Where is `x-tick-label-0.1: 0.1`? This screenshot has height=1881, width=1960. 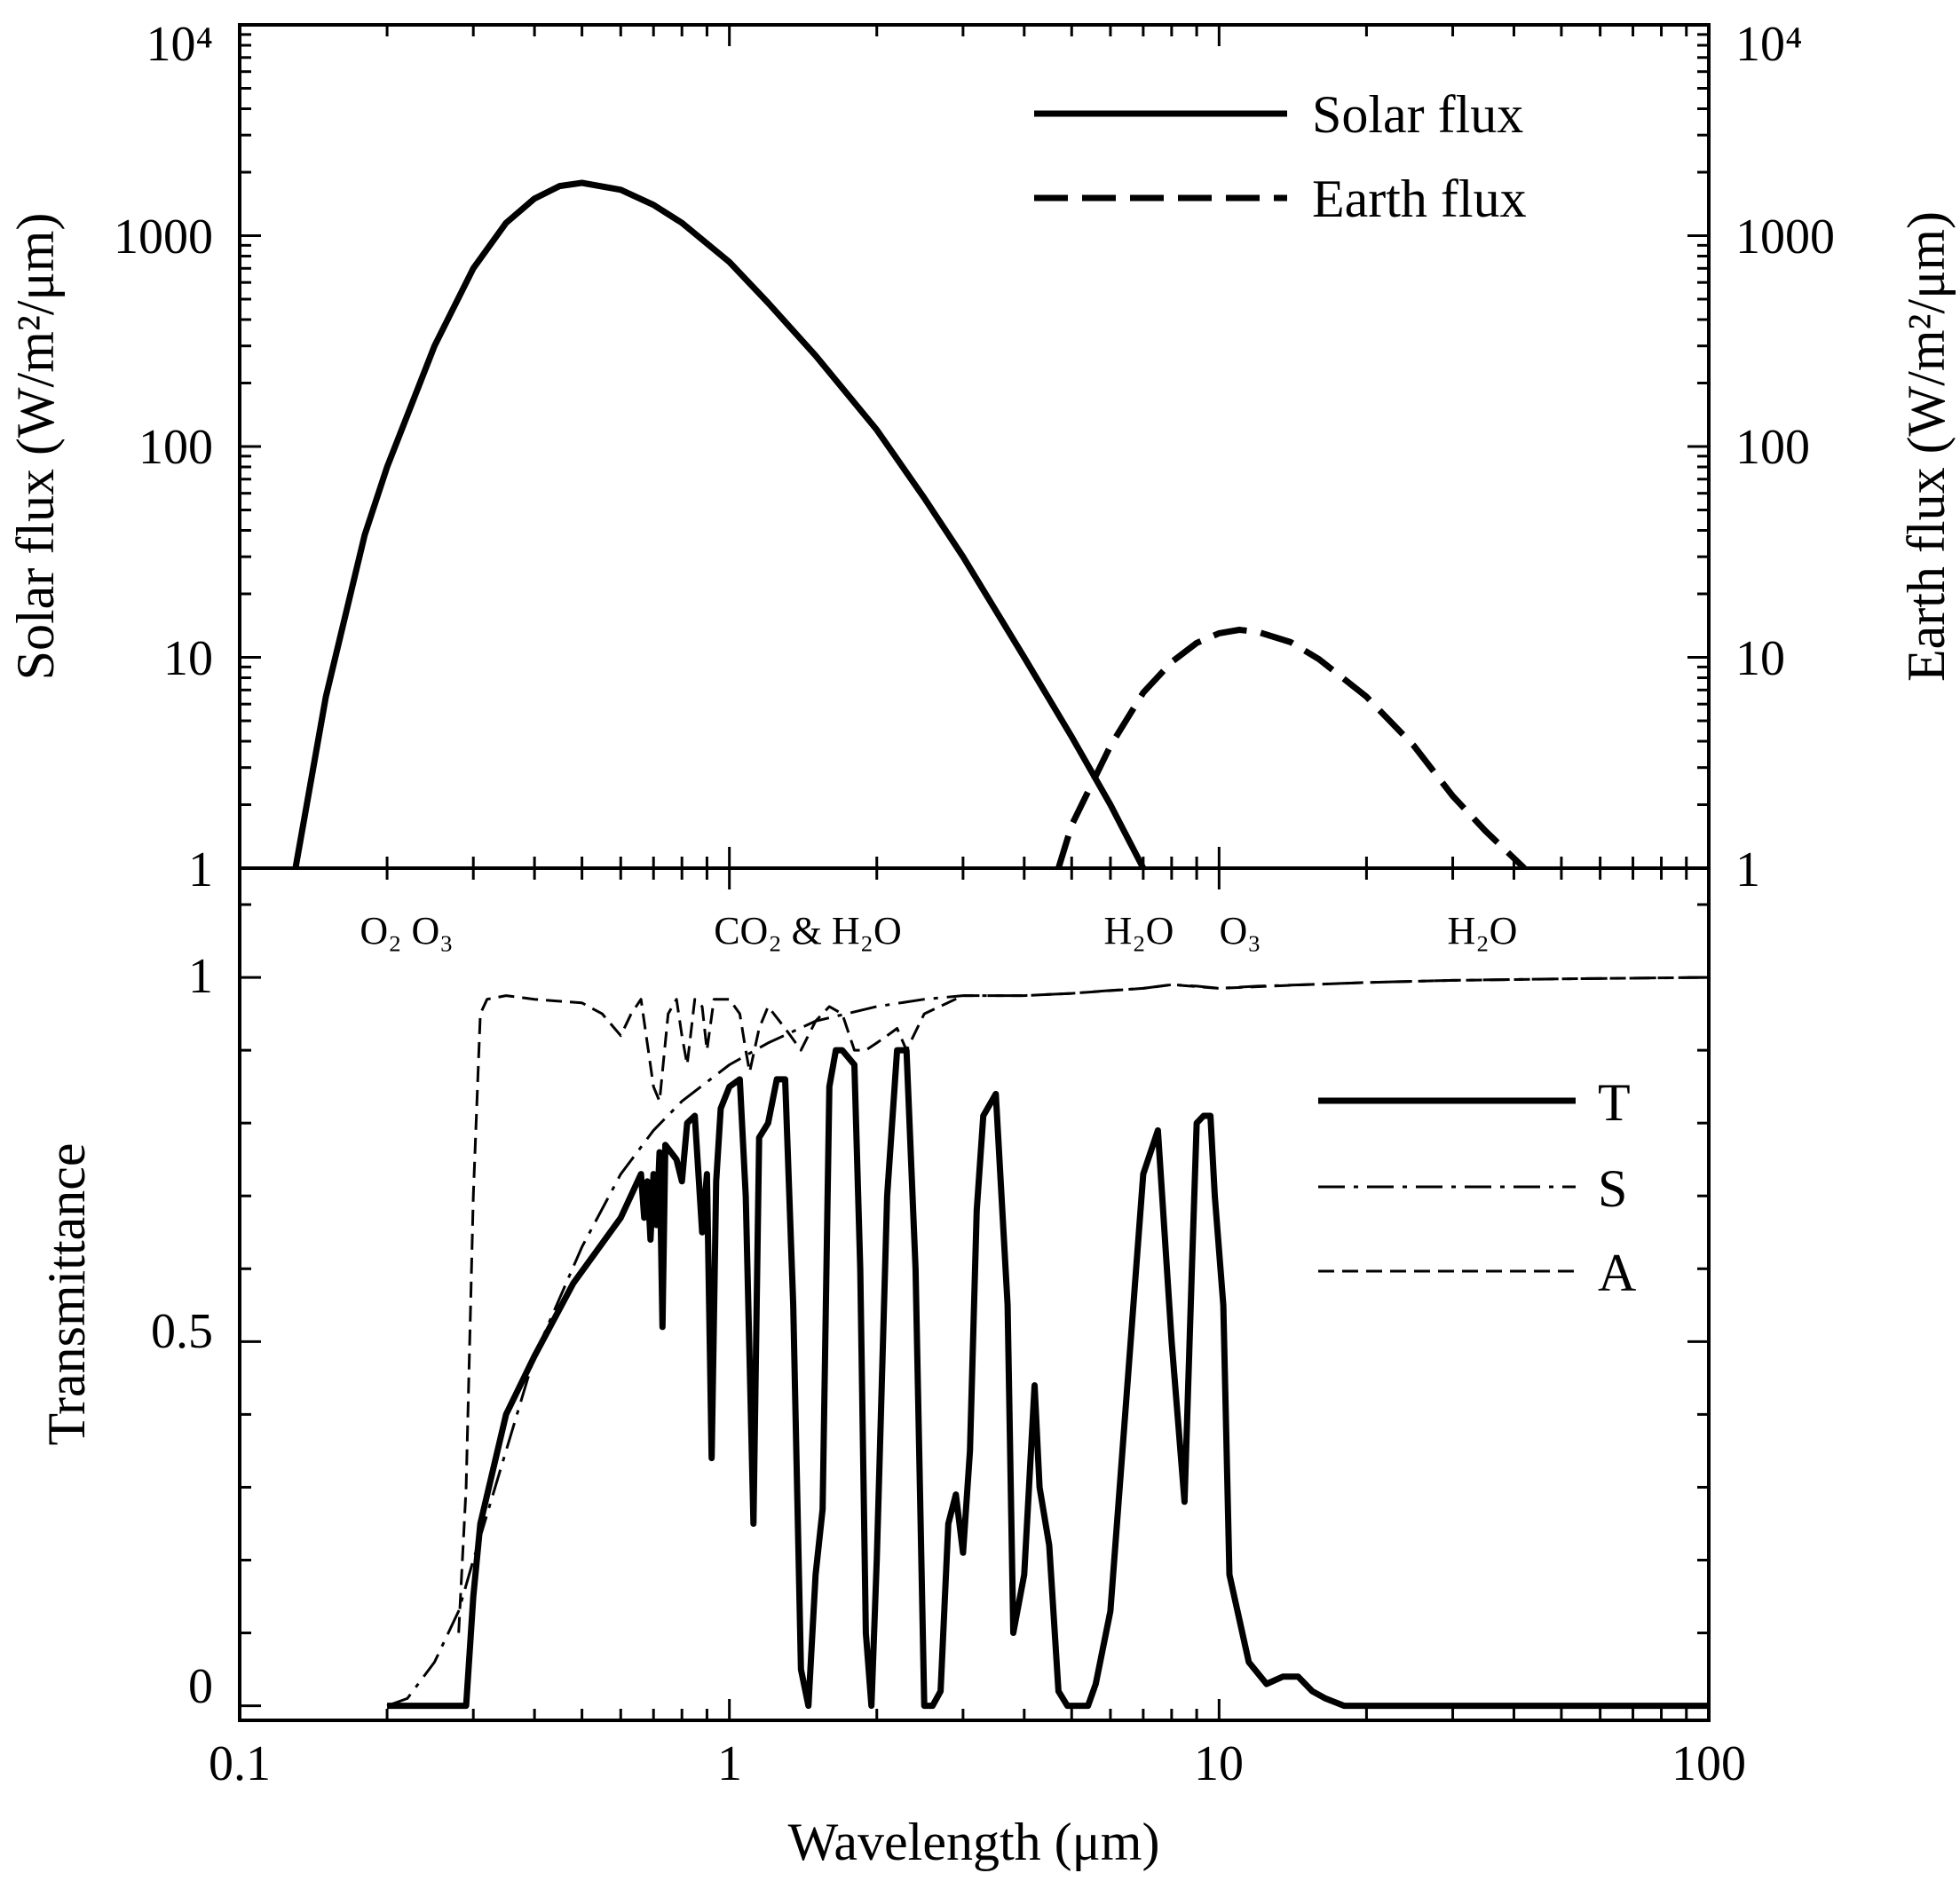
x-tick-label-0.1: 0.1 is located at coordinates (240, 1763).